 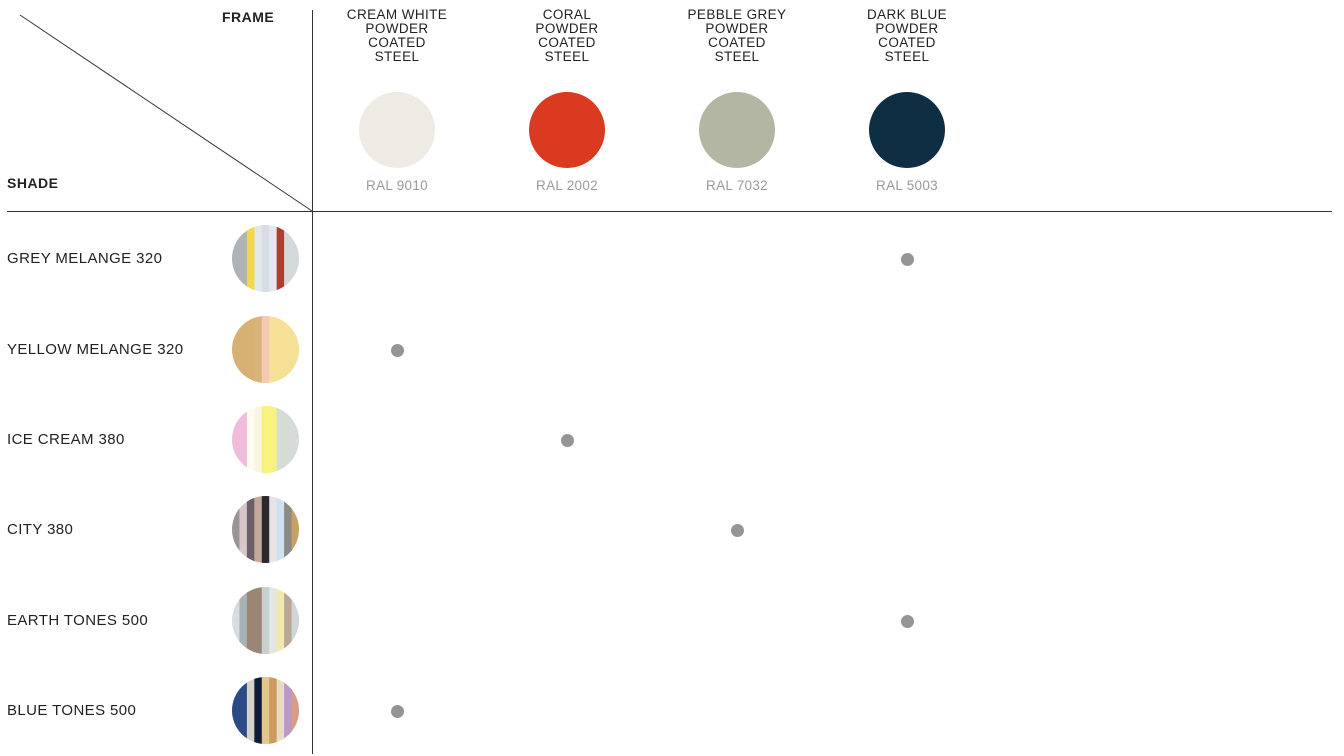 What do you see at coordinates (265, 349) in the screenshot?
I see `yellow-melange-swatch` at bounding box center [265, 349].